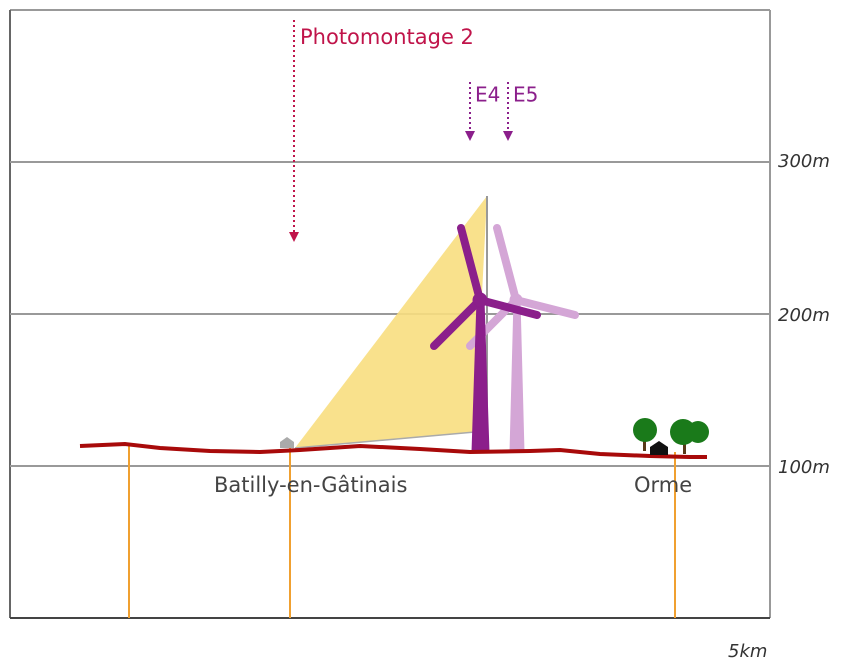 The height and width of the screenshot is (664, 845). I want to click on photomontage-label: Photomontage 2, so click(387, 37).